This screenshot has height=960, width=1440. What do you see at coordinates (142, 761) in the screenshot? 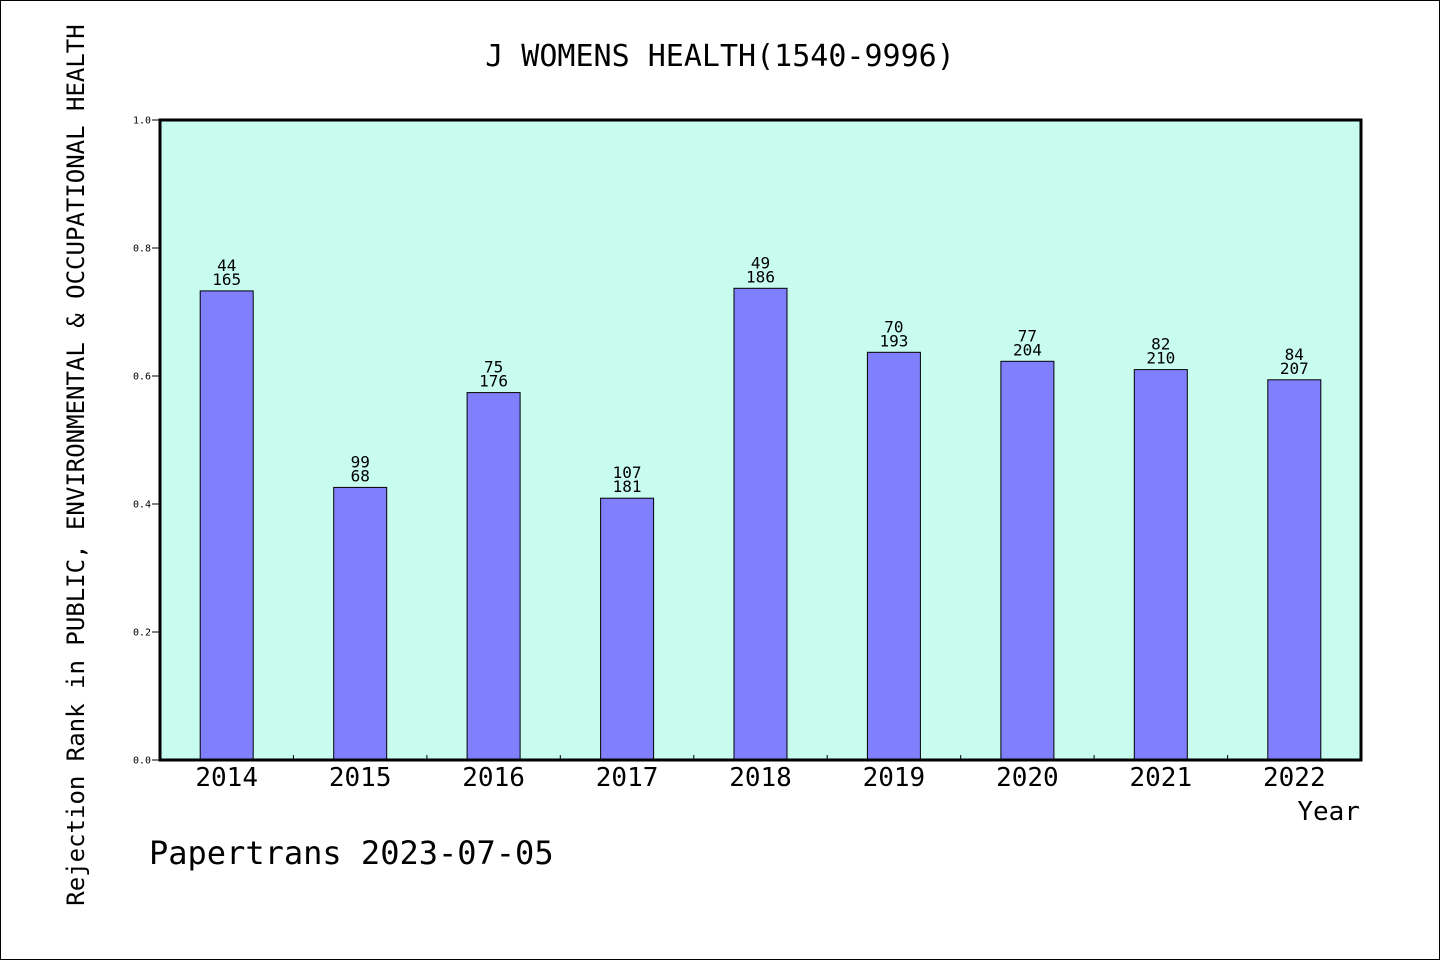
I see `y-tick-label: 0.0` at bounding box center [142, 761].